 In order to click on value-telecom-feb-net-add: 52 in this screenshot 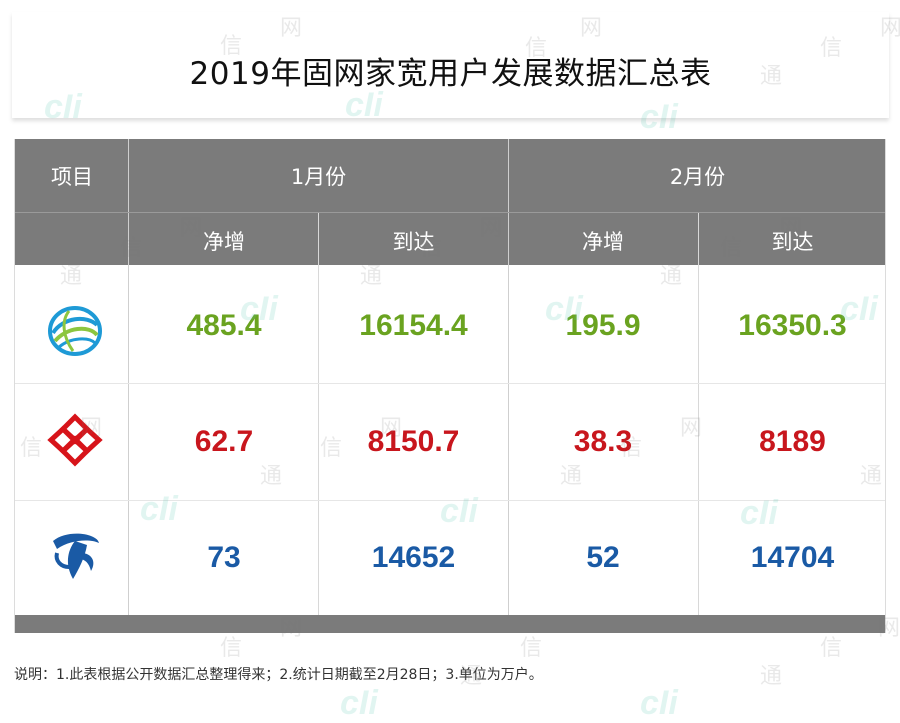, I will do `click(603, 557)`.